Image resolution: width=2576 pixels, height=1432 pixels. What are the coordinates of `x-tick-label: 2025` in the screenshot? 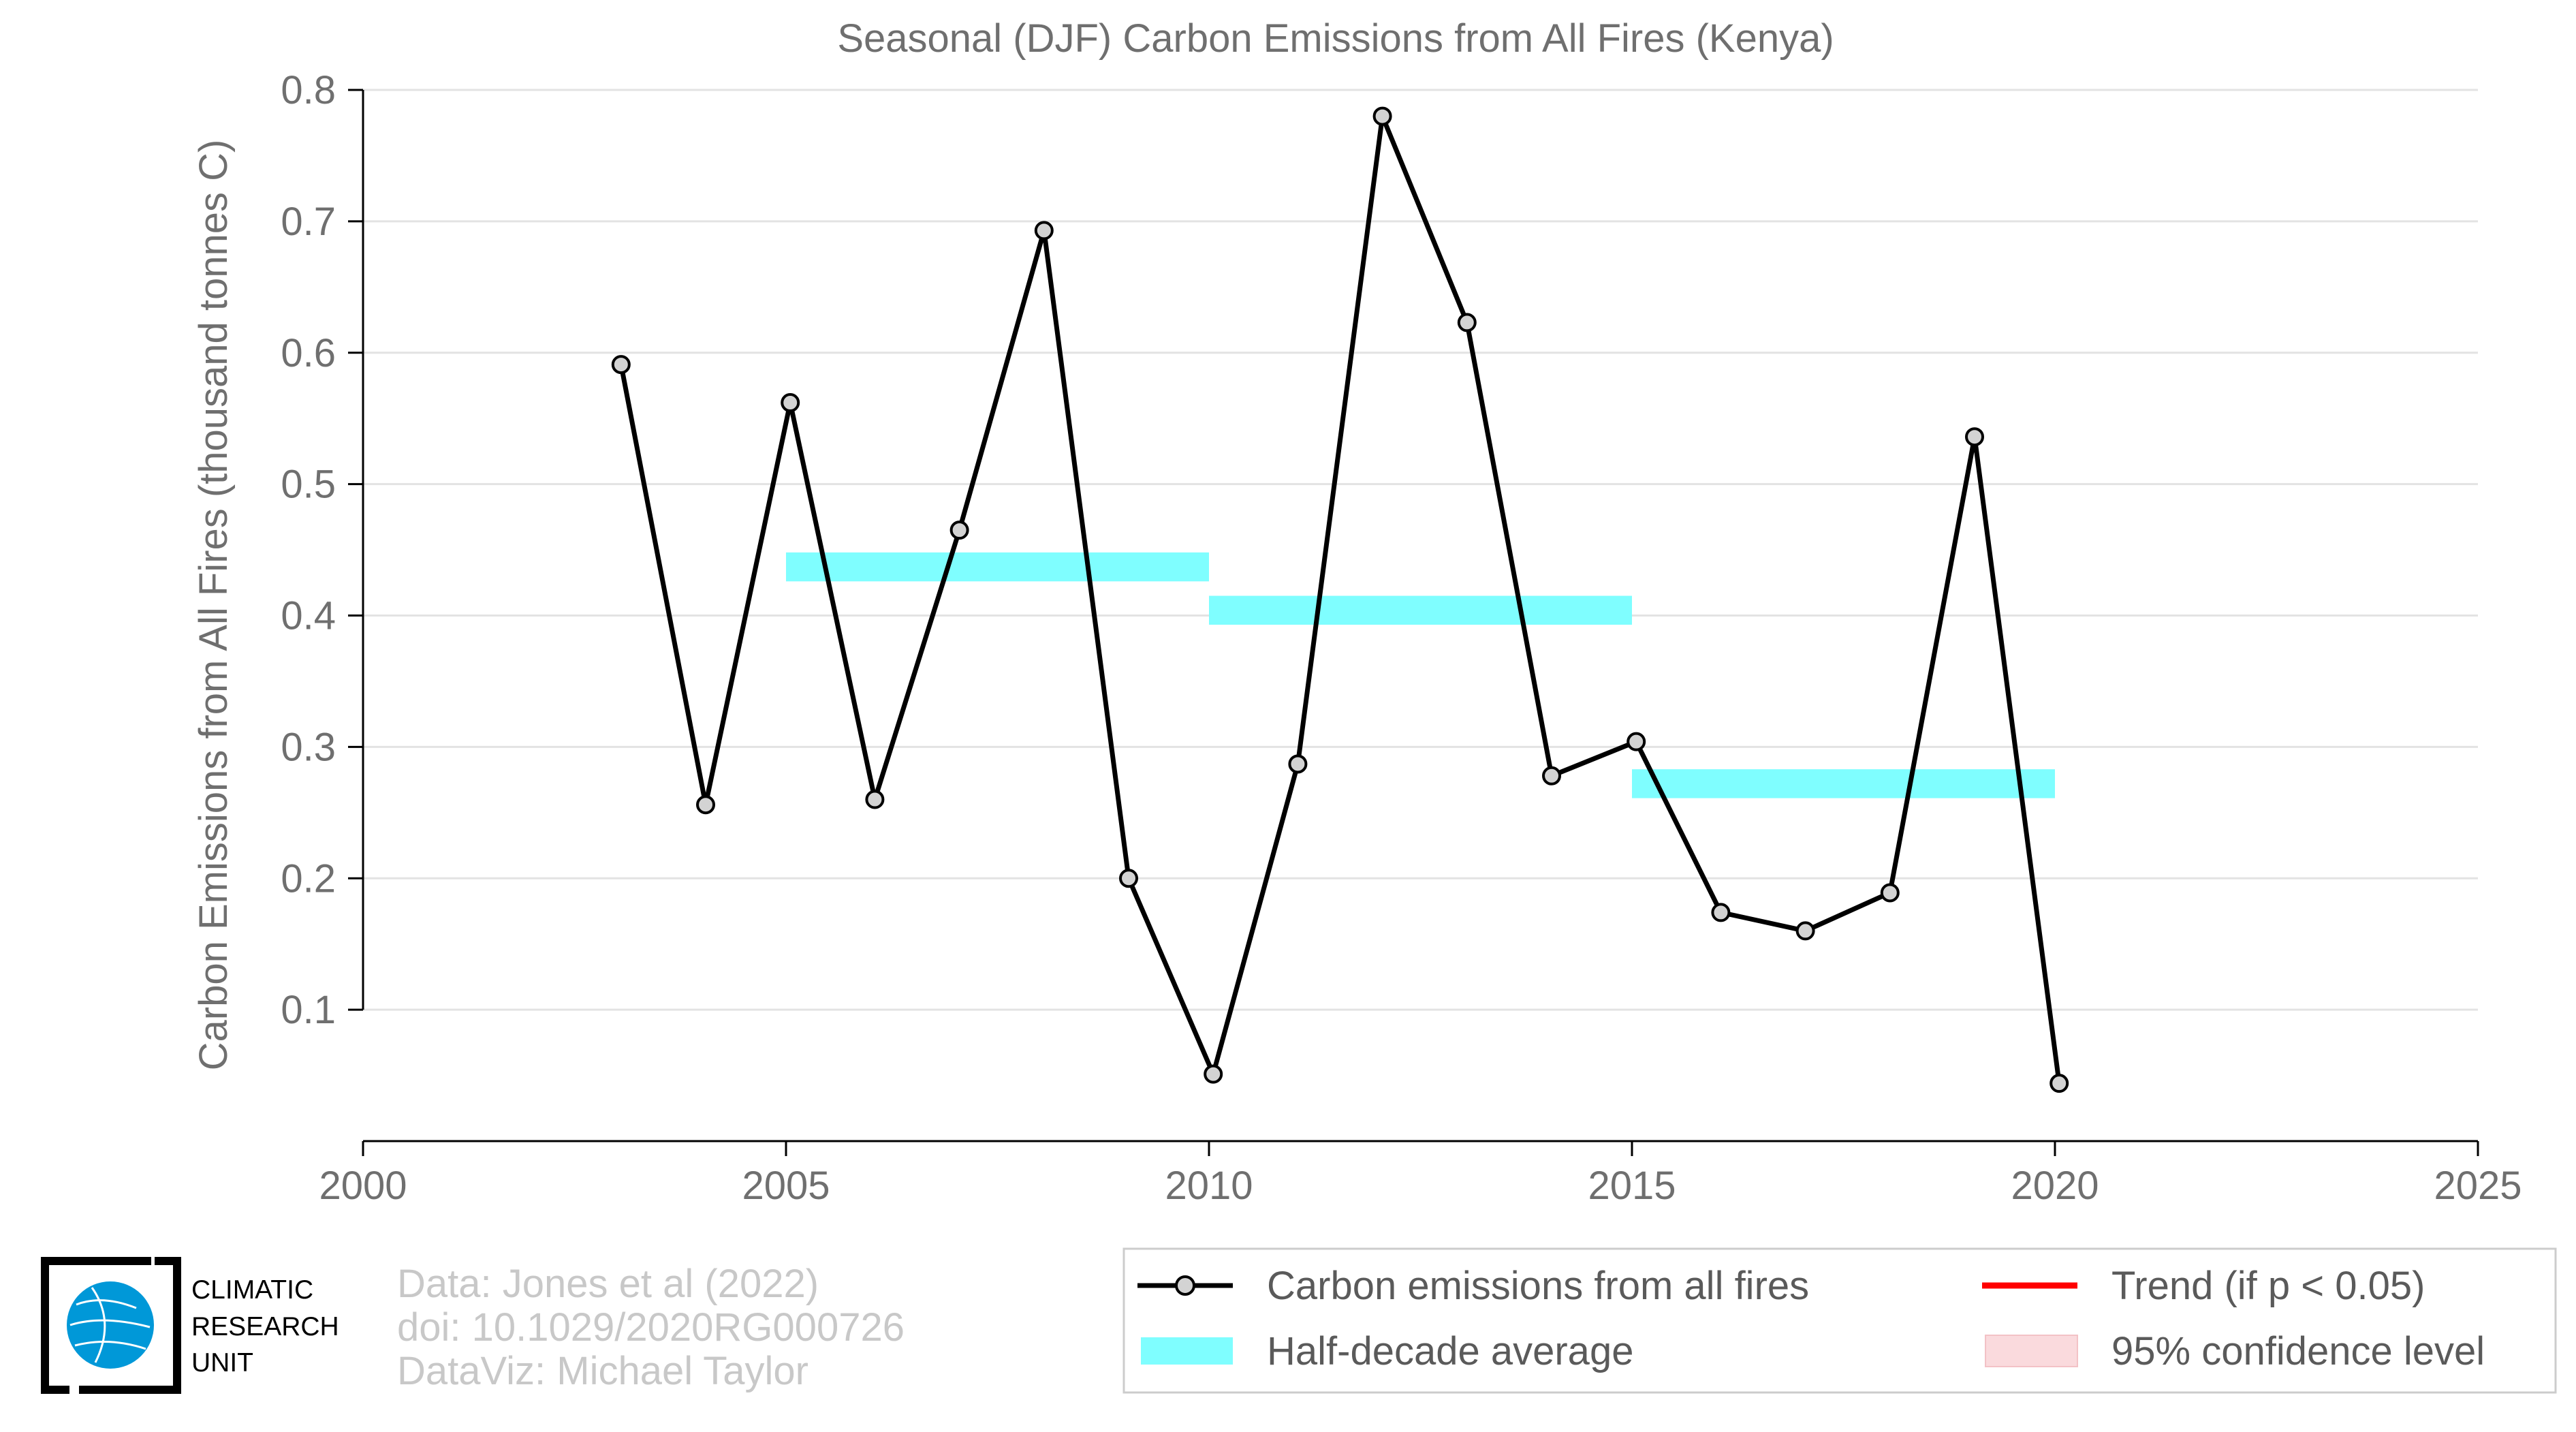 It's located at (2478, 1186).